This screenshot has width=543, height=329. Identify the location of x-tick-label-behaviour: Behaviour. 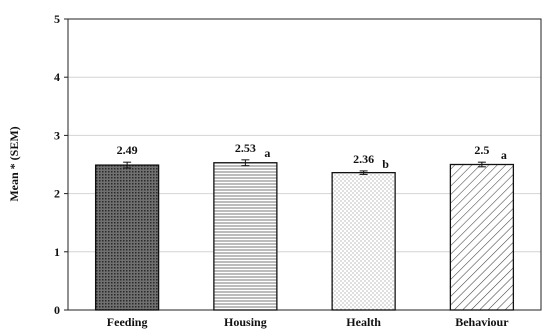
(482, 322).